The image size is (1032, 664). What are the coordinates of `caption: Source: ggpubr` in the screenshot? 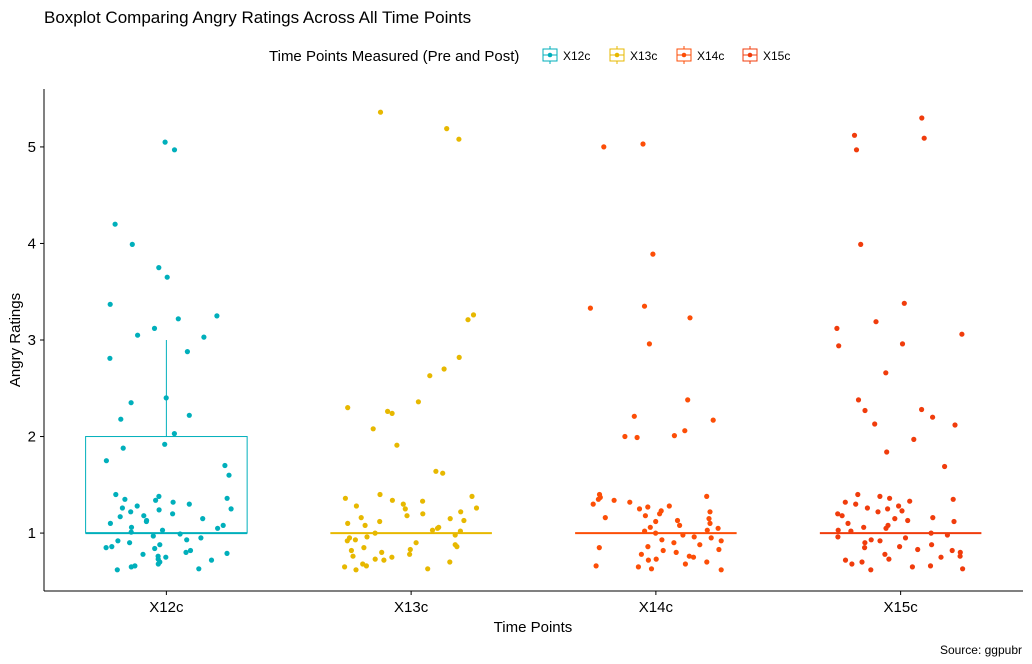 It's located at (981, 650).